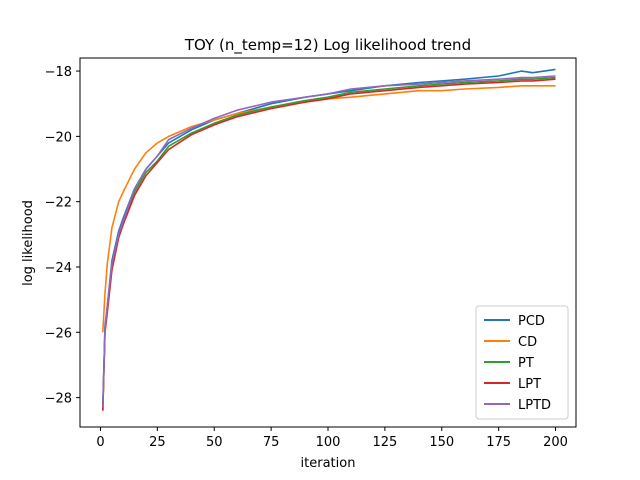  What do you see at coordinates (62, 236) in the screenshot?
I see `y-axis: −28 −26 −24 −22 −20 −18` at bounding box center [62, 236].